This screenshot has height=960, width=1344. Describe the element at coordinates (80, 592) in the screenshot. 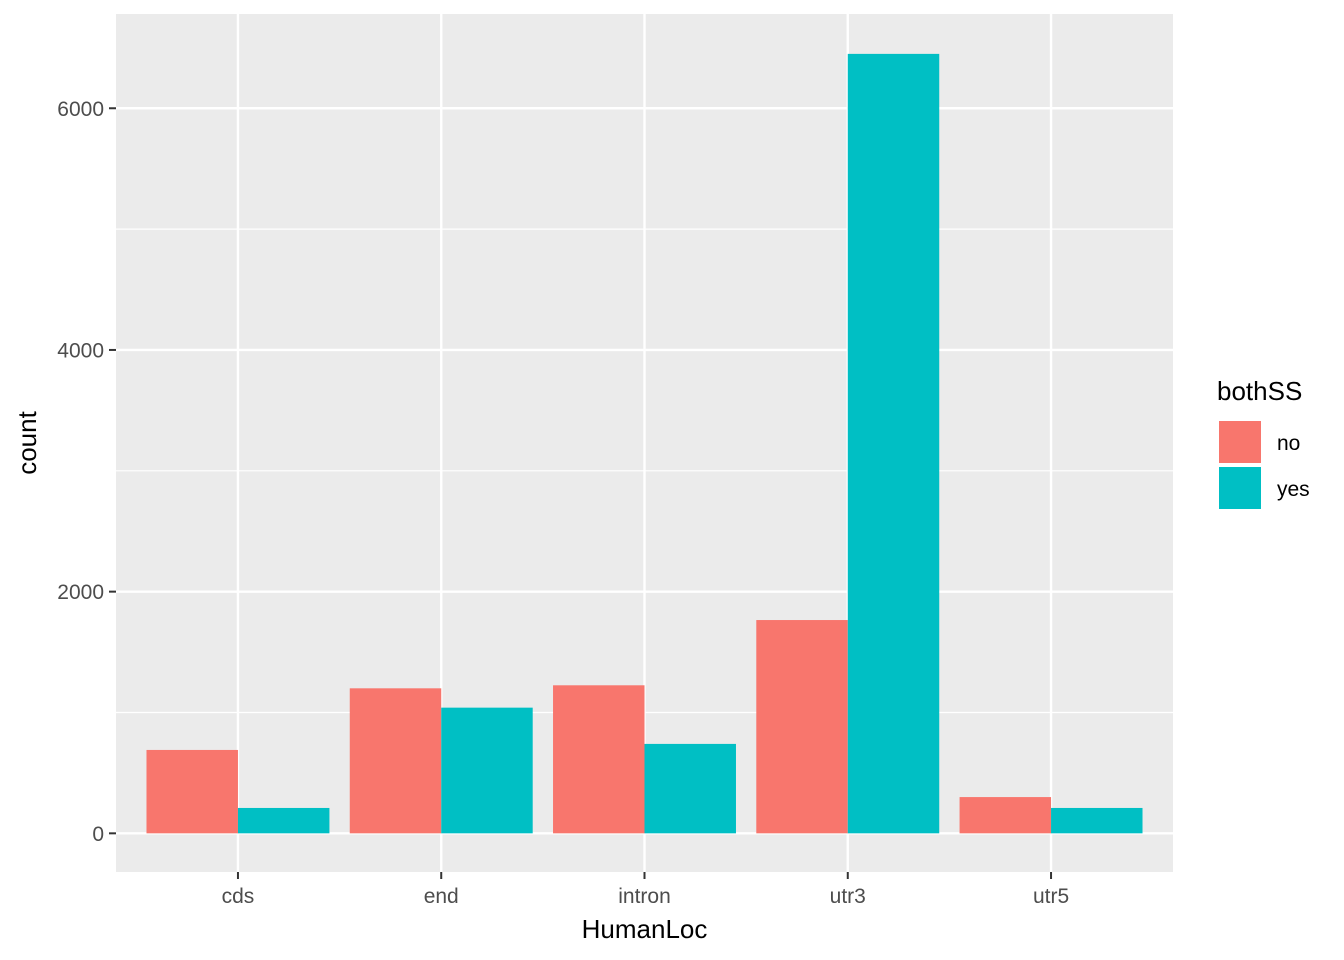

I see `y-tick-label: 2000` at that location.